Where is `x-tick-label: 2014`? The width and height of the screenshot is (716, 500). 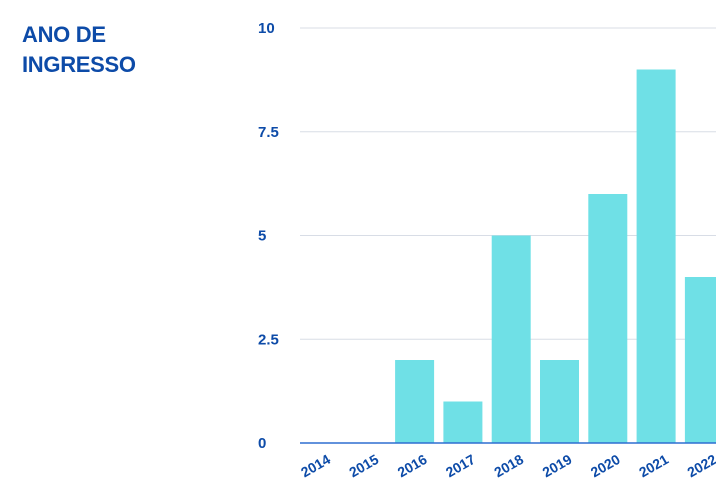 x-tick-label: 2014 is located at coordinates (315, 466).